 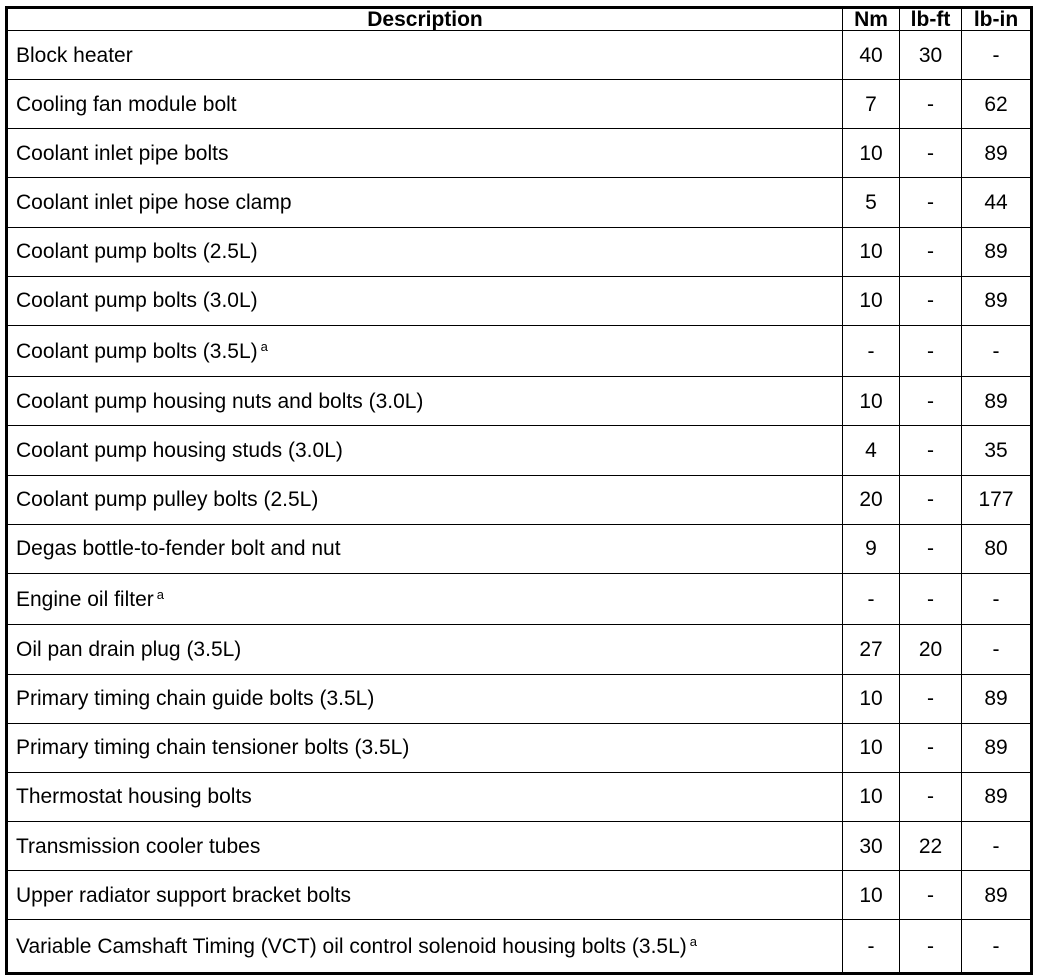 I want to click on description-text: Thermostat housing bolts, so click(x=134, y=797).